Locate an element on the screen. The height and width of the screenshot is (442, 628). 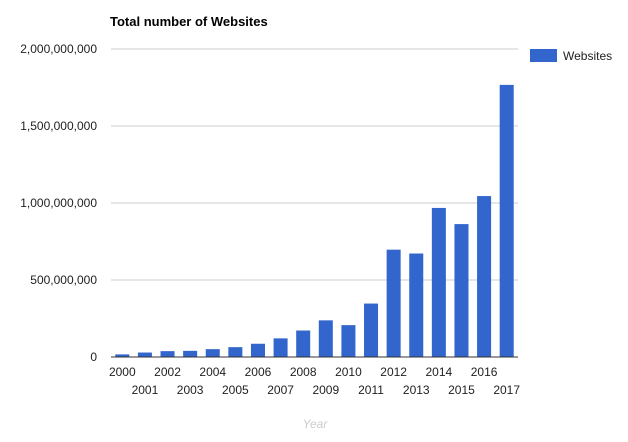
bar-2011 is located at coordinates (371, 330).